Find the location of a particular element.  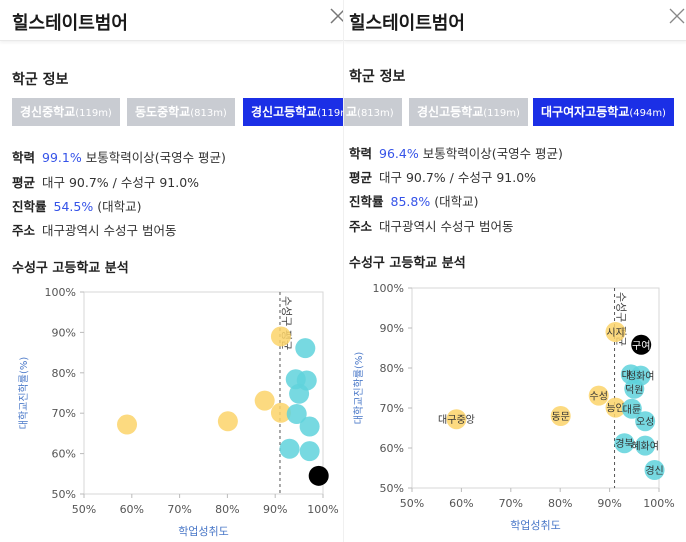

data-point-label: 시지 is located at coordinates (615, 333).